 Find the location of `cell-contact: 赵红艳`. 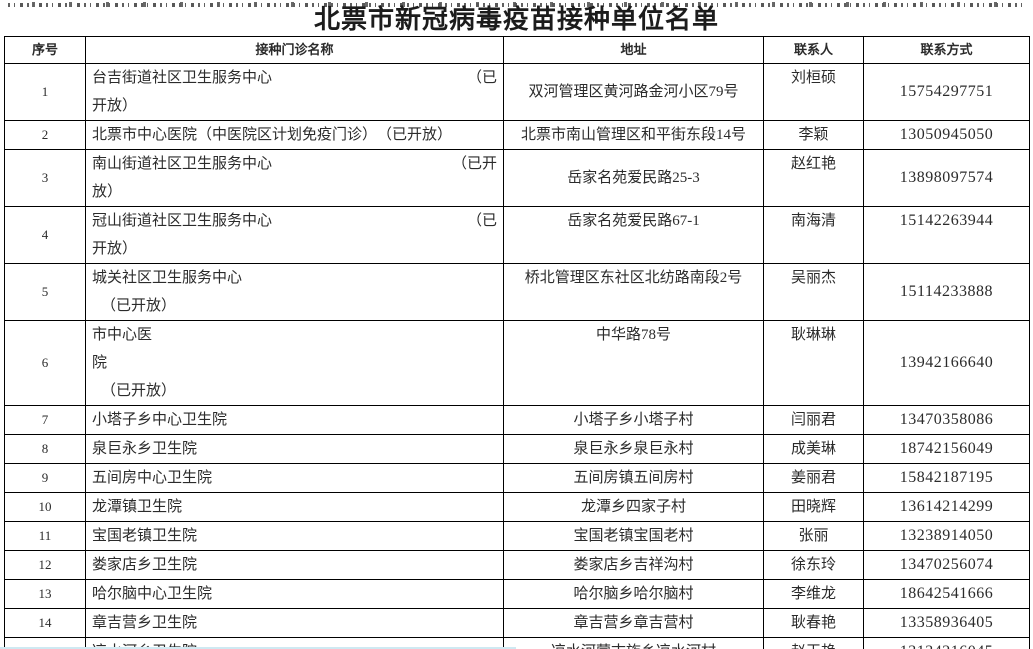

cell-contact: 赵红艳 is located at coordinates (813, 178).